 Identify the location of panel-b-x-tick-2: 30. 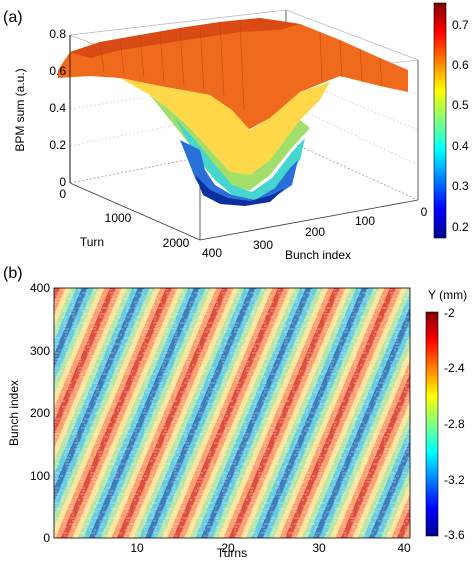
(319, 548).